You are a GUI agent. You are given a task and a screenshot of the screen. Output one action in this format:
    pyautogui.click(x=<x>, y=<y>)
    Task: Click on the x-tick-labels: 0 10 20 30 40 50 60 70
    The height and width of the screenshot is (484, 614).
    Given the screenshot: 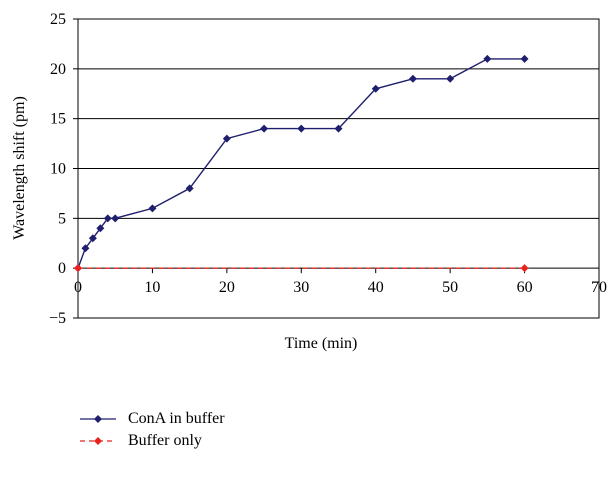 What is the action you would take?
    pyautogui.click(x=340, y=287)
    